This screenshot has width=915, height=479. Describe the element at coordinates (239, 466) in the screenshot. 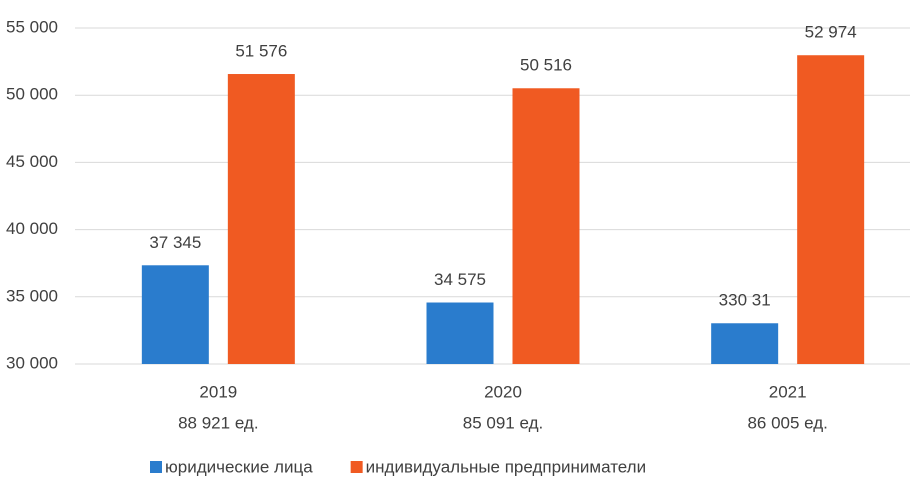

I see `legend-label: юридические лица` at that location.